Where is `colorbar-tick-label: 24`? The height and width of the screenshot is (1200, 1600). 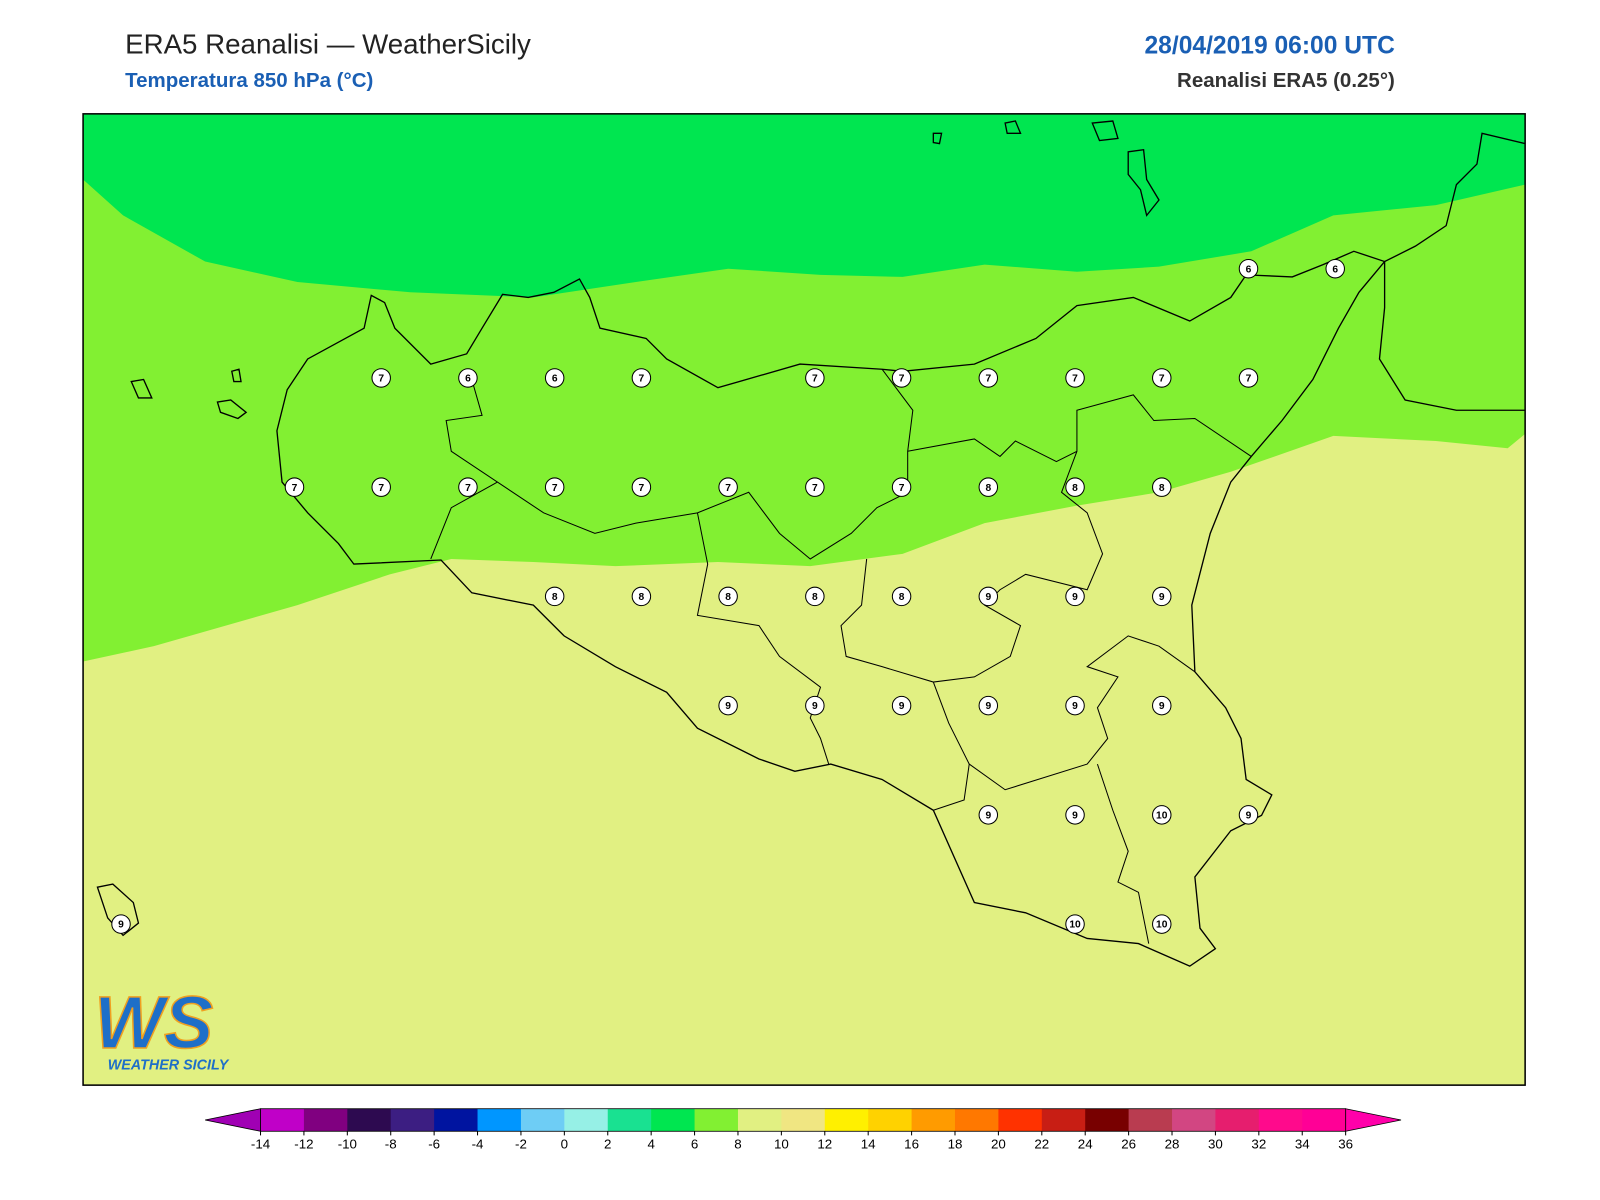 colorbar-tick-label: 24 is located at coordinates (1085, 1144).